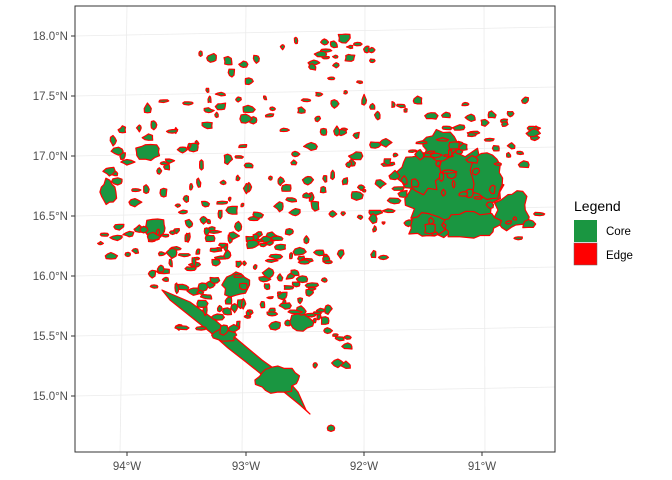 This screenshot has width=672, height=480. What do you see at coordinates (315, 31) in the screenshot?
I see `parallel-18n` at bounding box center [315, 31].